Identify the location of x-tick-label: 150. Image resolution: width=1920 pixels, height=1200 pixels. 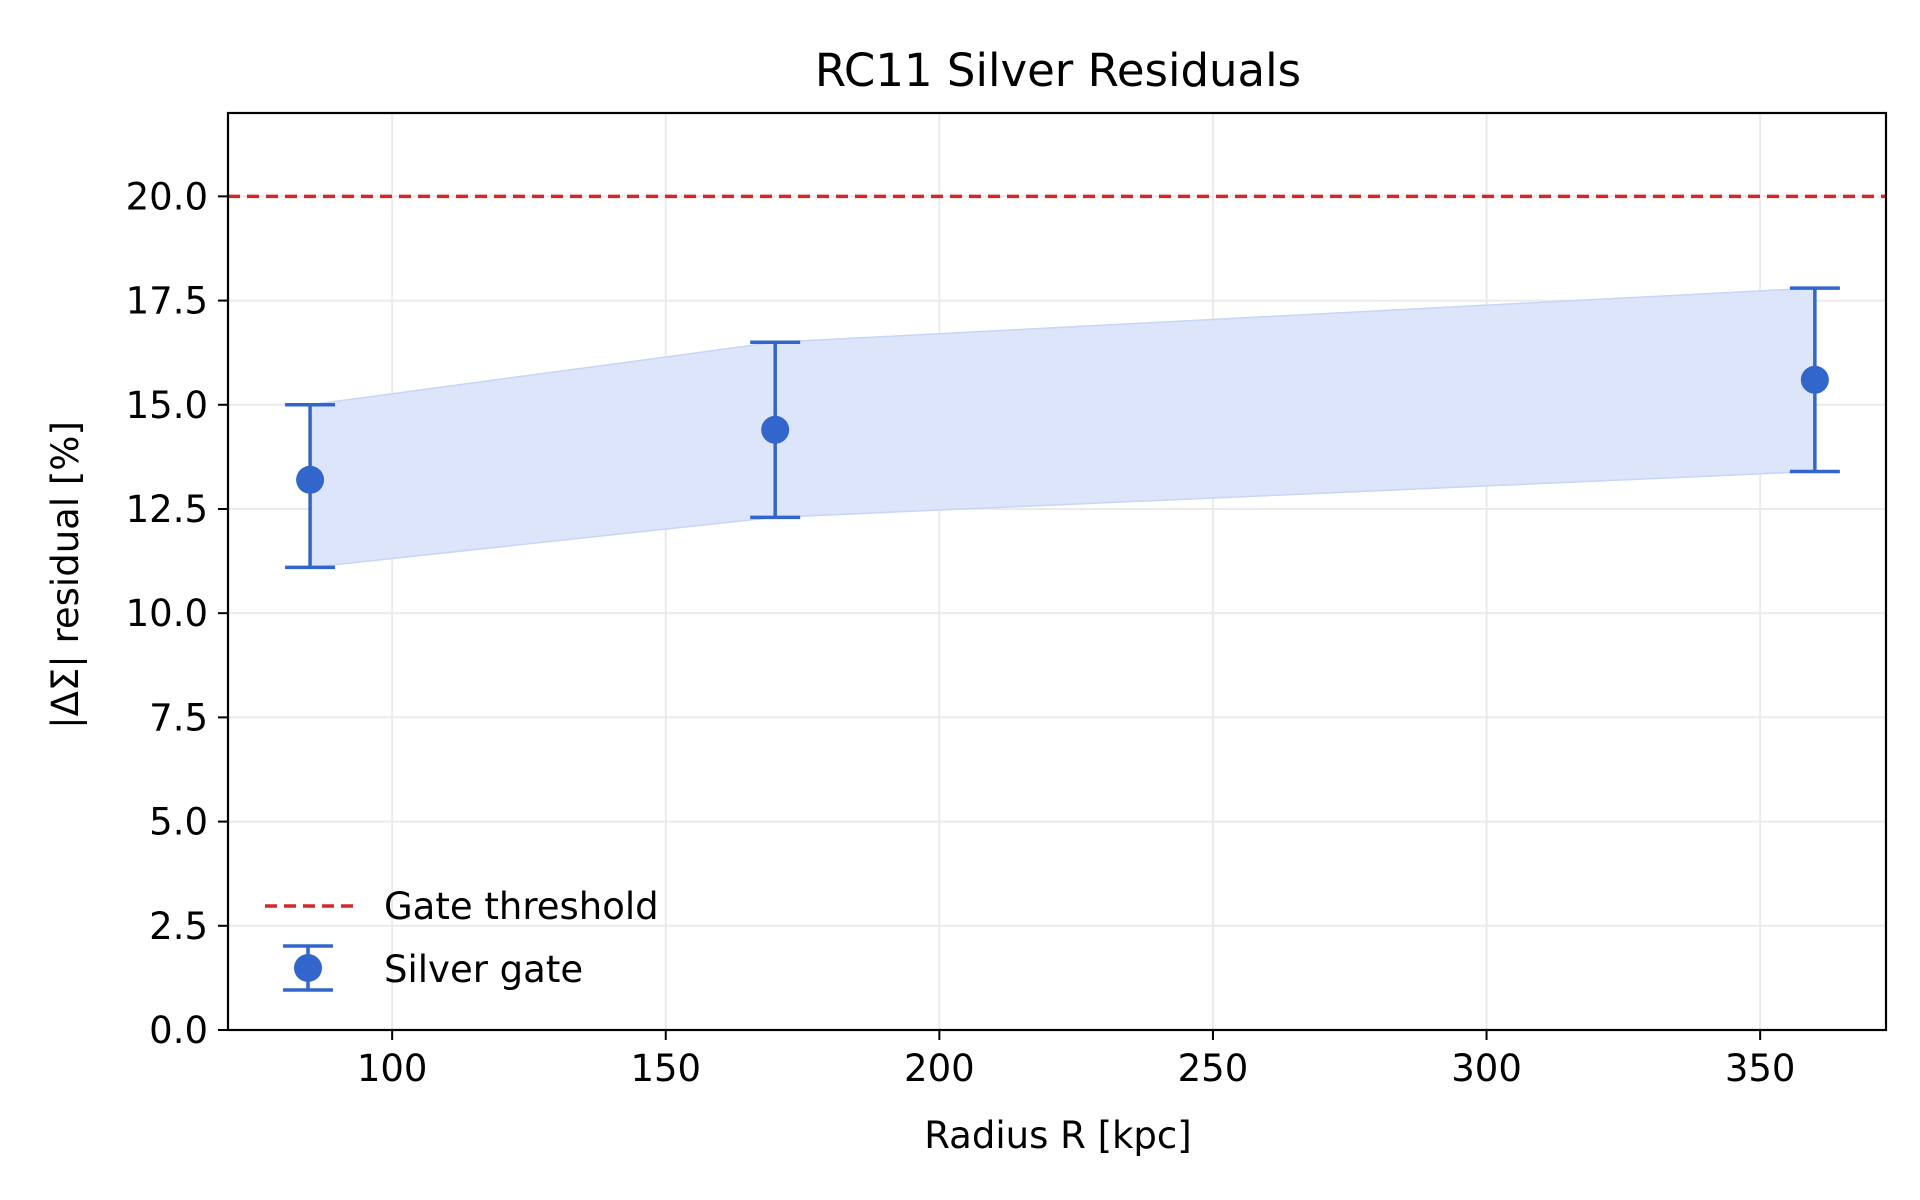
(665, 1068).